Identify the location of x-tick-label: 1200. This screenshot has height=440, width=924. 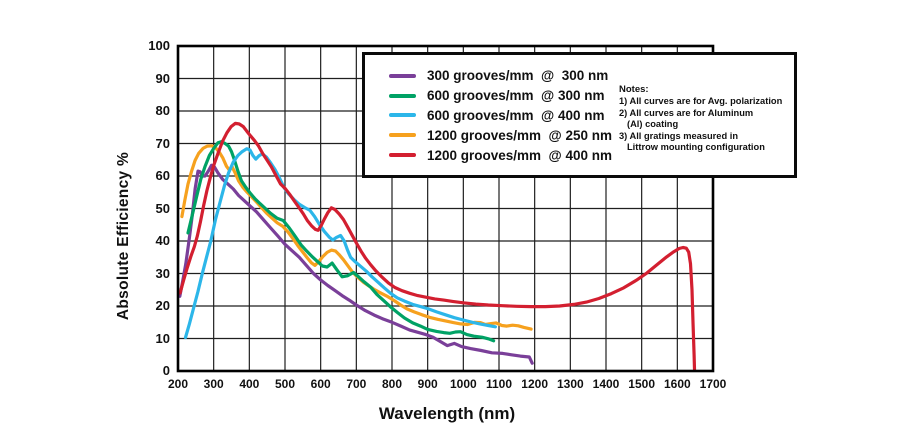
(534, 384).